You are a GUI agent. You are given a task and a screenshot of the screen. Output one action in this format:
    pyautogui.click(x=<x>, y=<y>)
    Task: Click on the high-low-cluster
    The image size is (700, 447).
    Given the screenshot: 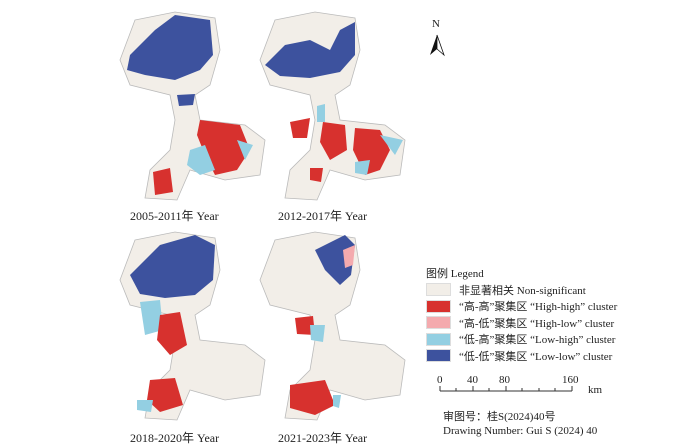 What is the action you would take?
    pyautogui.click(x=349, y=256)
    